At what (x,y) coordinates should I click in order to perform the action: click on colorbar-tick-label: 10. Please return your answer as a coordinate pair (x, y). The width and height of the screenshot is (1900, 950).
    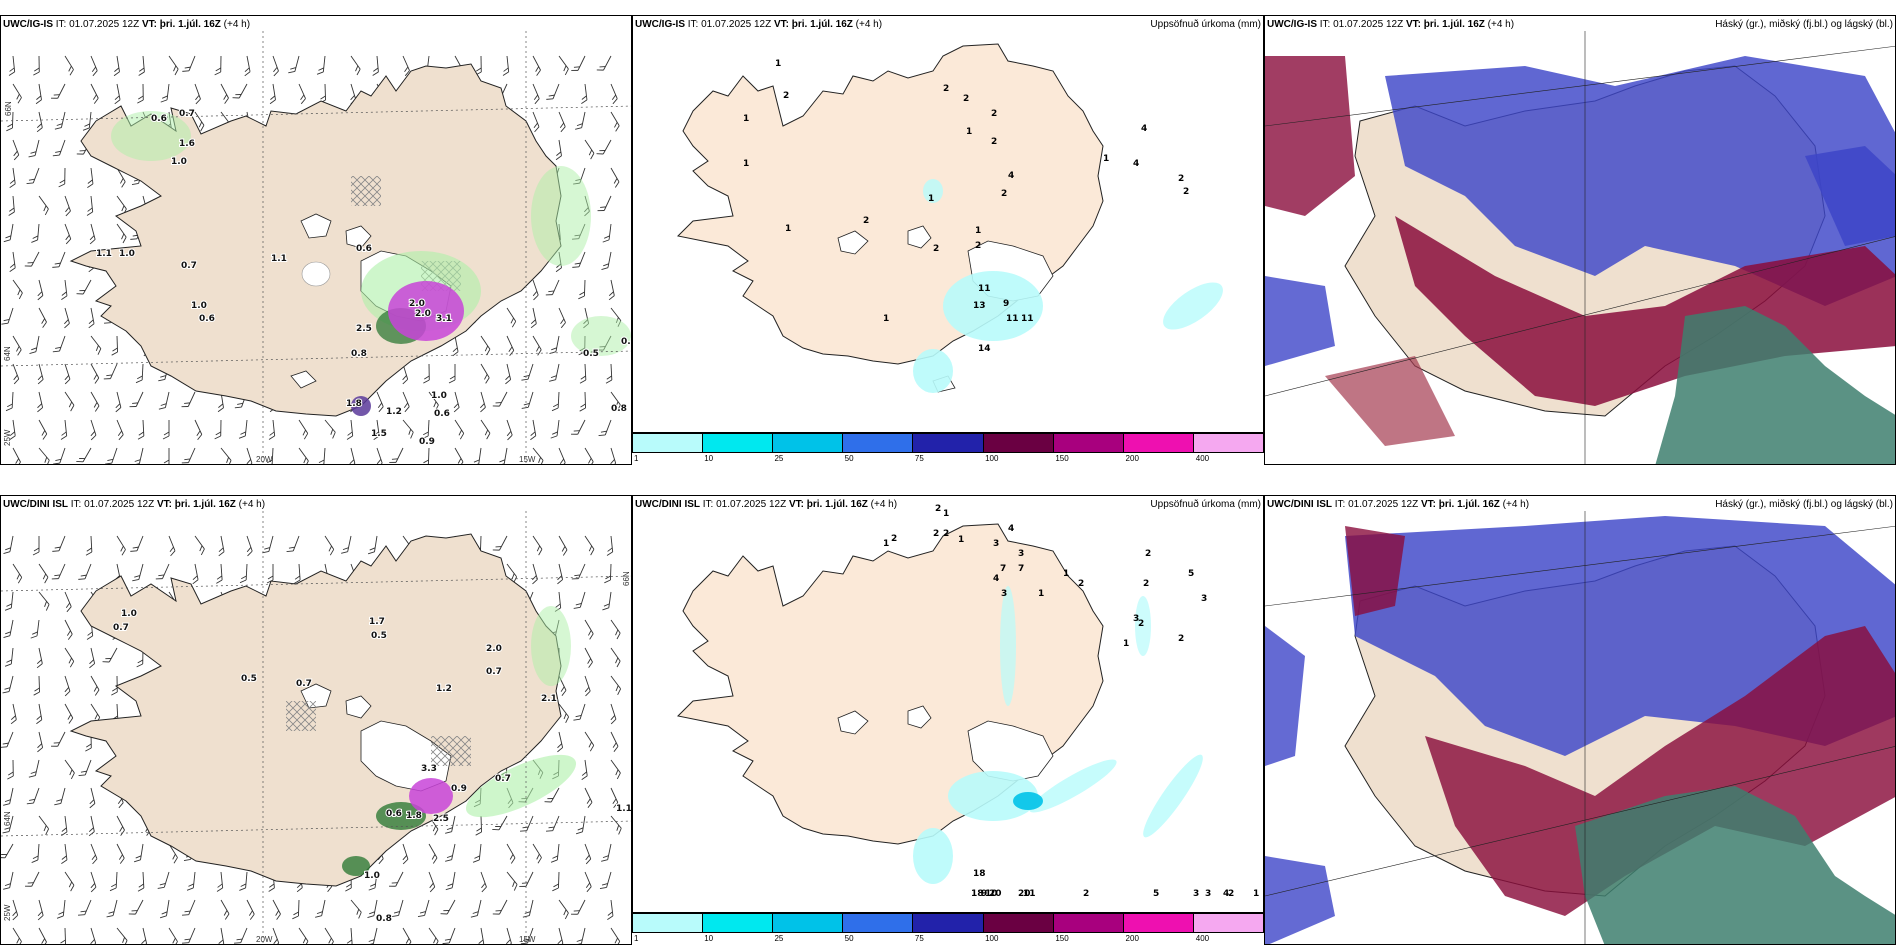
    Looking at the image, I should click on (709, 938).